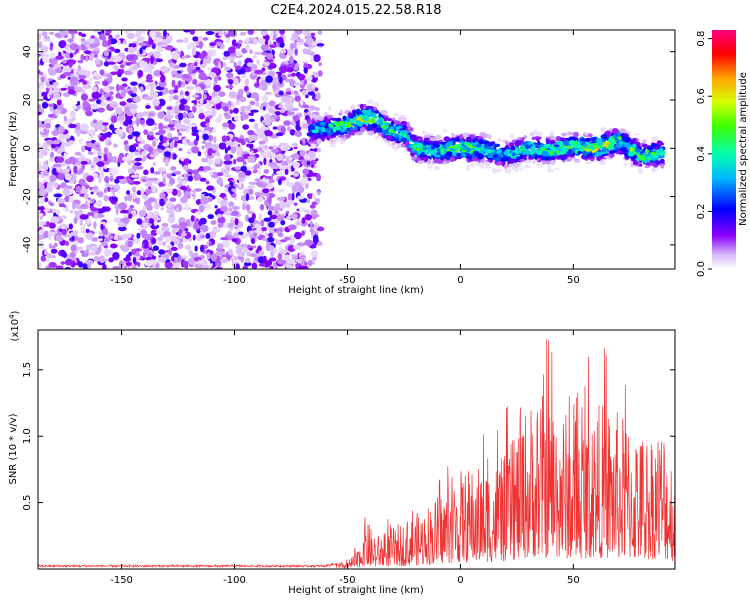  What do you see at coordinates (743, 149) in the screenshot?
I see `colorbar-label: Normalized spectral amplitude` at bounding box center [743, 149].